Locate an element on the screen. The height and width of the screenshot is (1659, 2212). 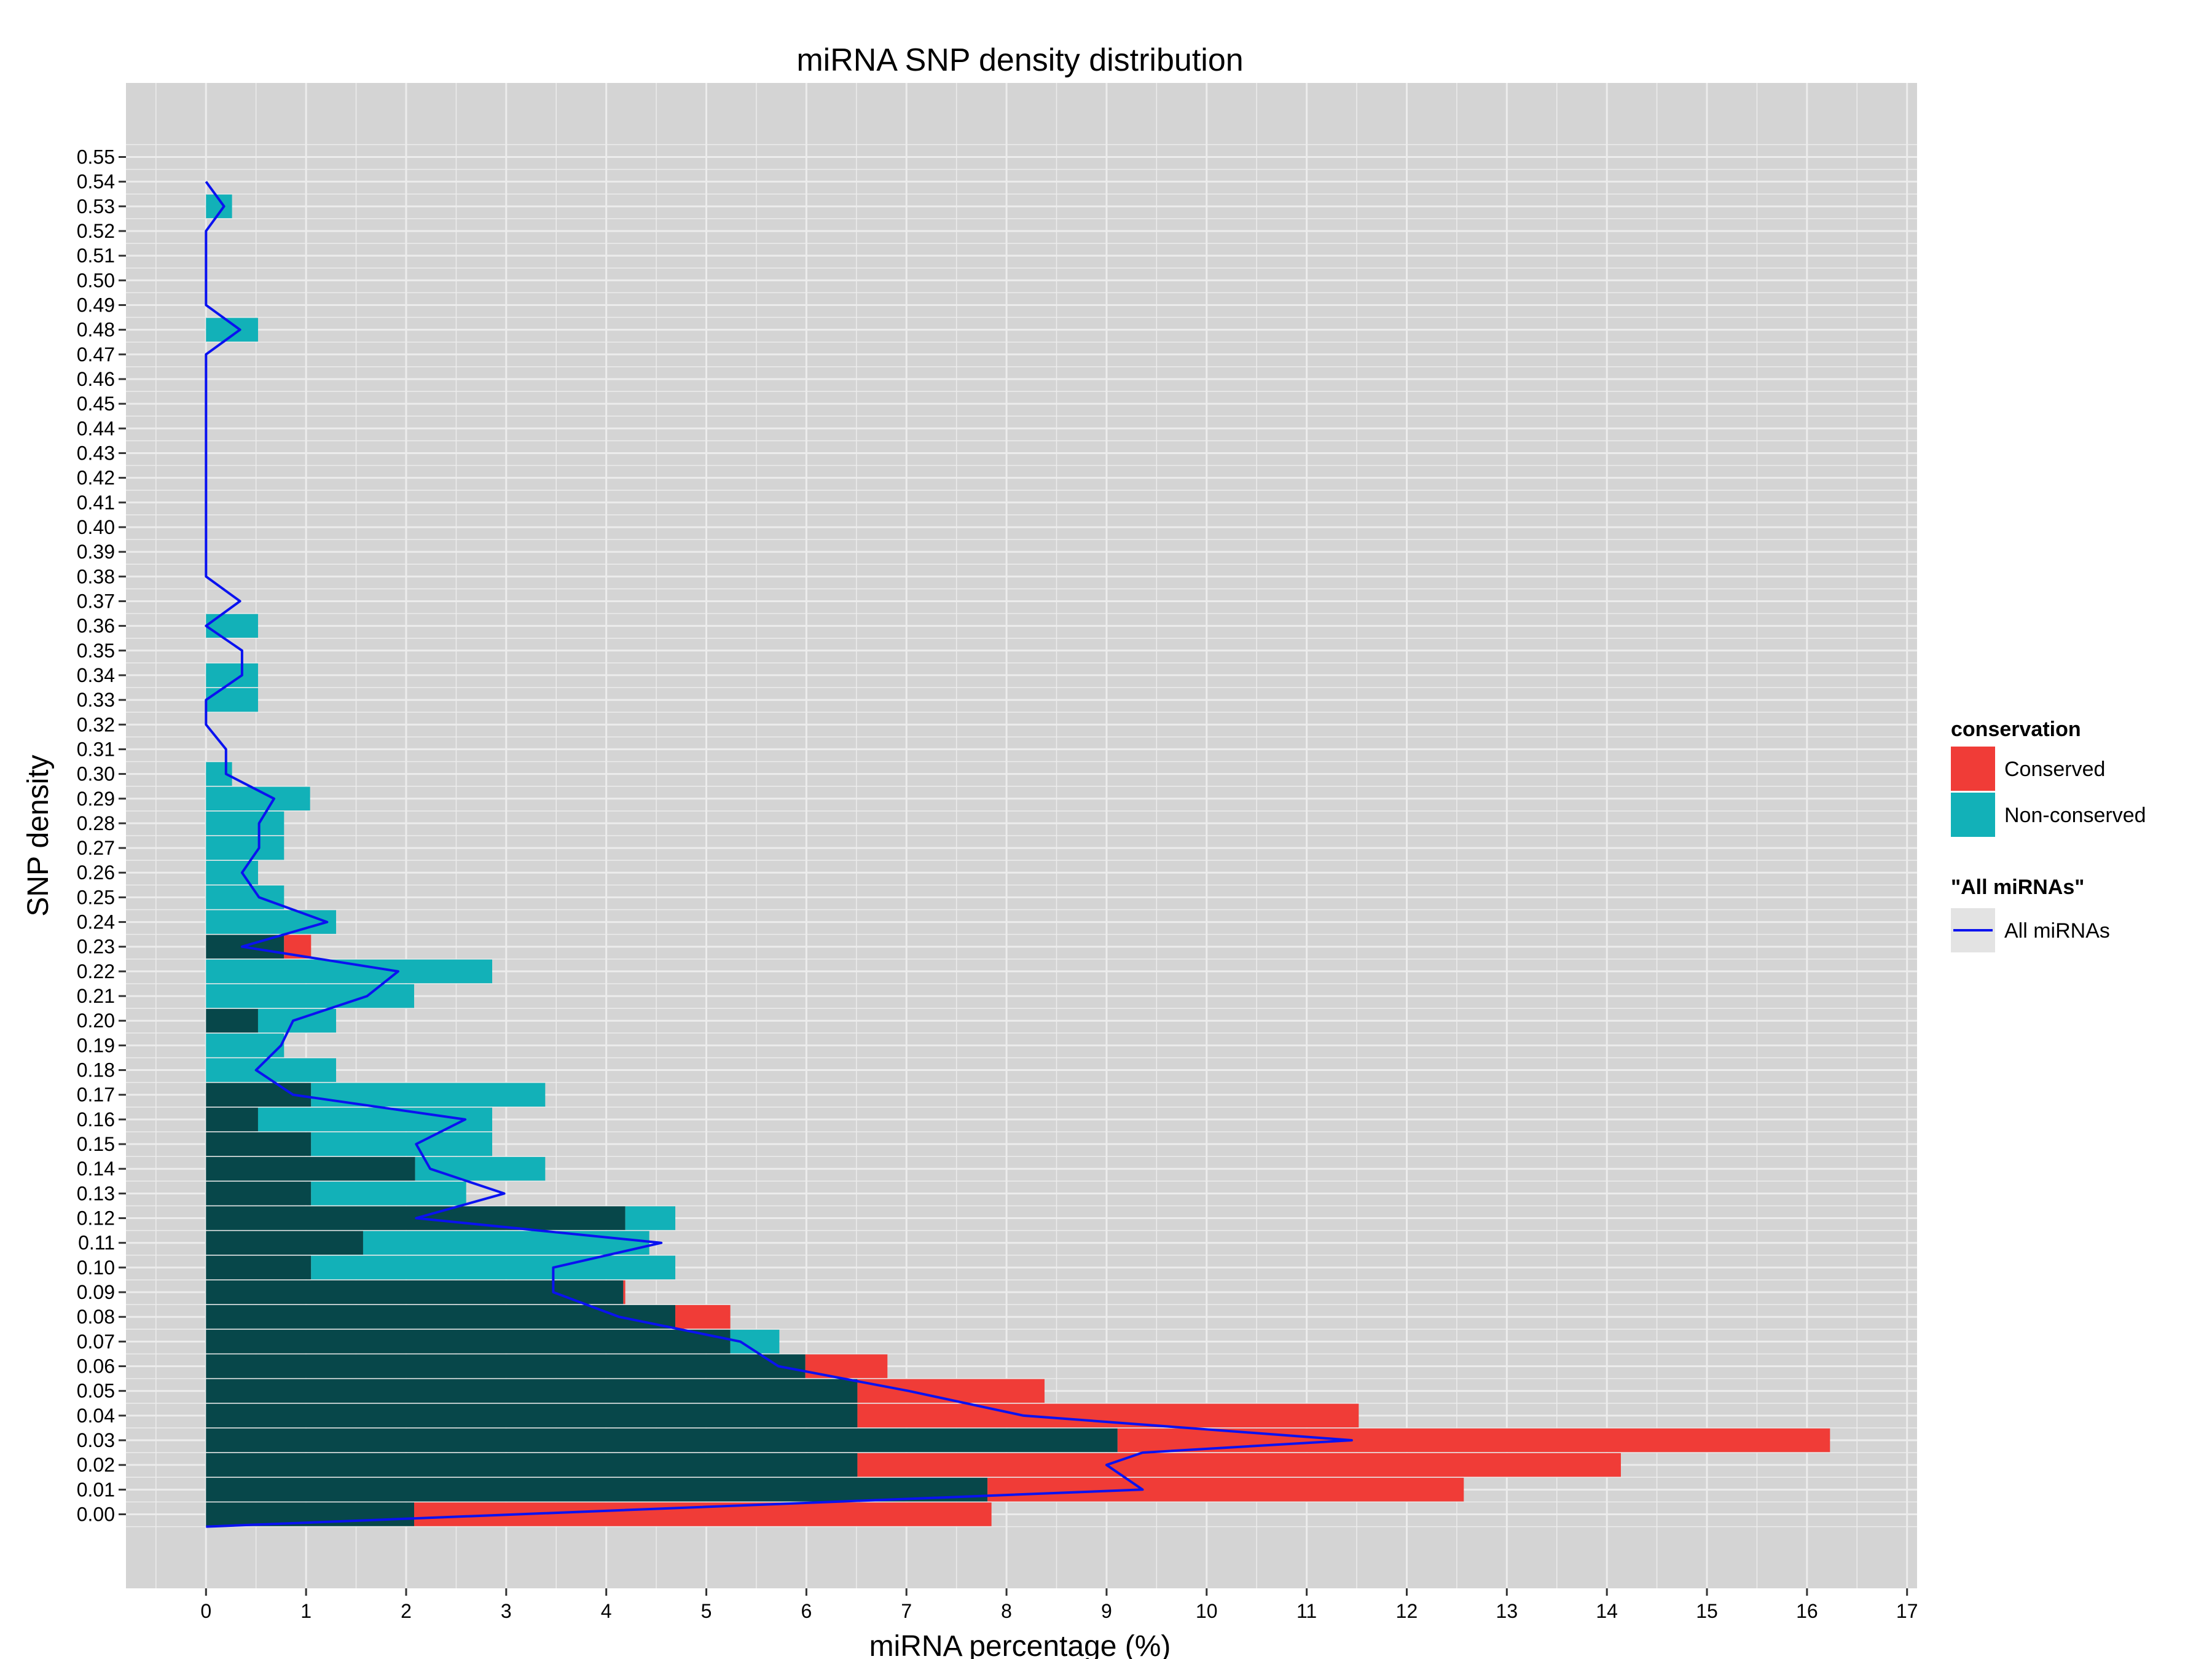
y-tick-label: 0.32 is located at coordinates (96, 724).